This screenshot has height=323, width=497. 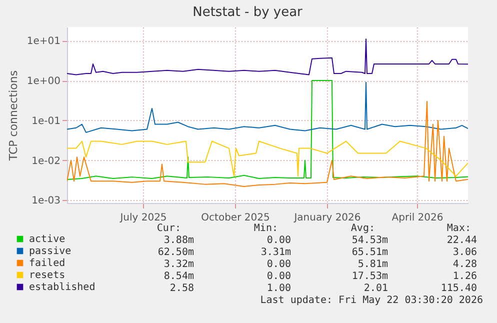 What do you see at coordinates (362, 228) in the screenshot?
I see `text: Avg:` at bounding box center [362, 228].